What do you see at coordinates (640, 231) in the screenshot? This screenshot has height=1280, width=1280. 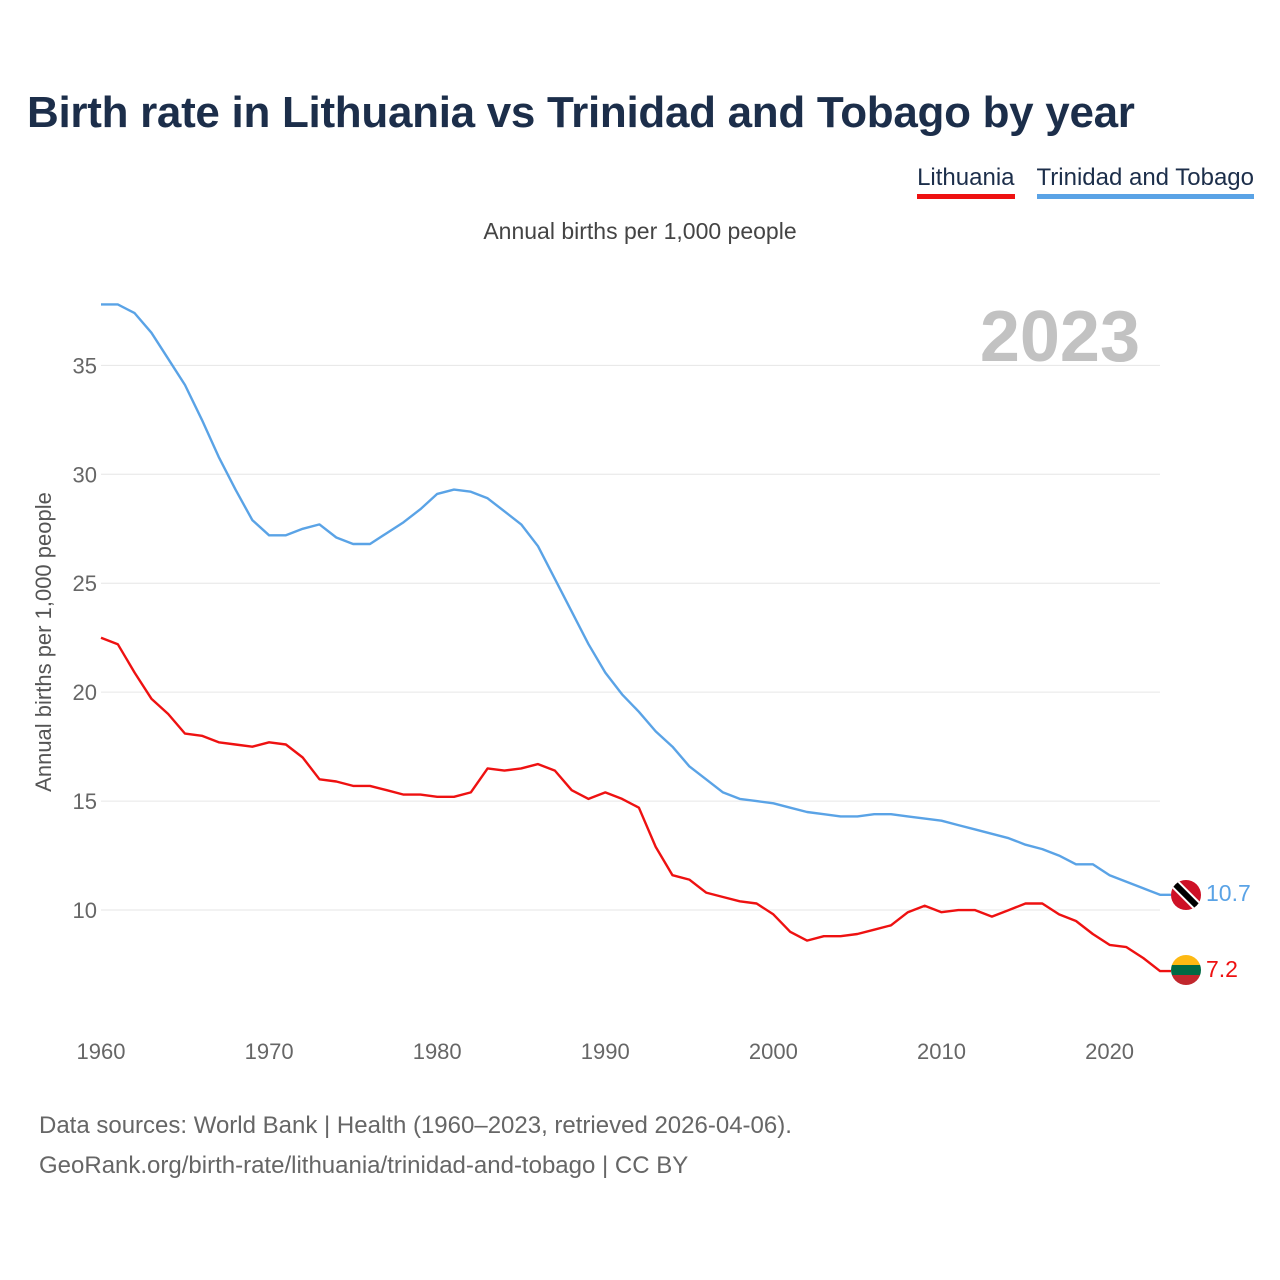 I see `chart-subtitle: Annual births per 1,000 people` at bounding box center [640, 231].